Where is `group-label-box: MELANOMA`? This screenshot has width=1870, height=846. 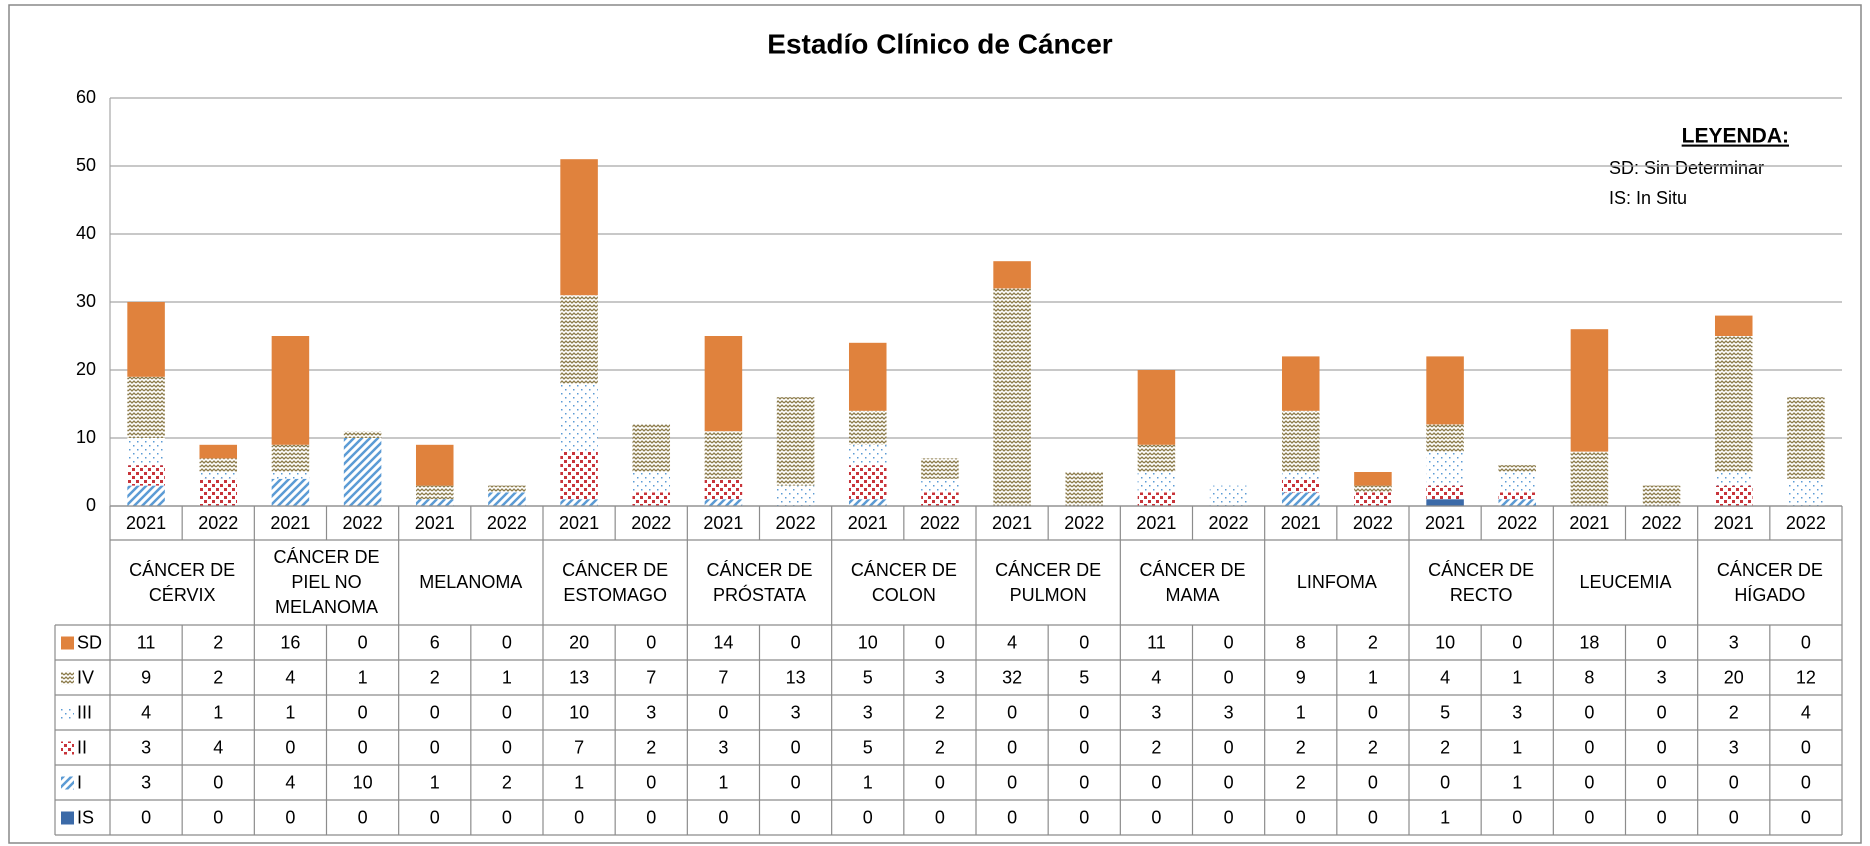 group-label-box: MELANOMA is located at coordinates (470, 582).